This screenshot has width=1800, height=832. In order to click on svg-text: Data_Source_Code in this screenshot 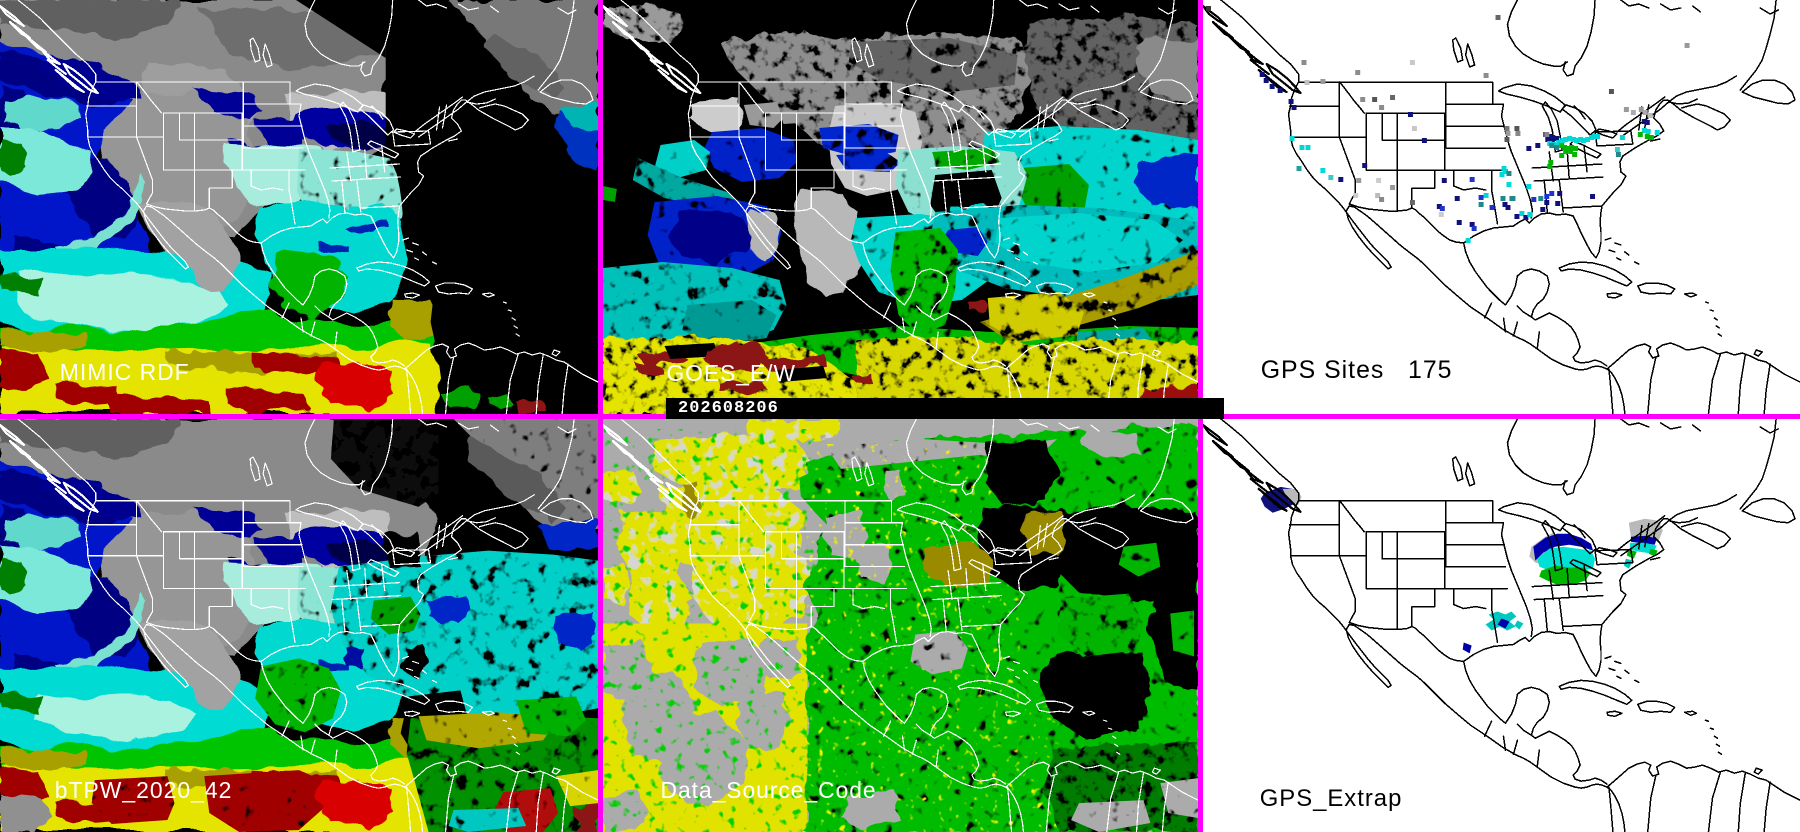, I will do `click(769, 790)`.